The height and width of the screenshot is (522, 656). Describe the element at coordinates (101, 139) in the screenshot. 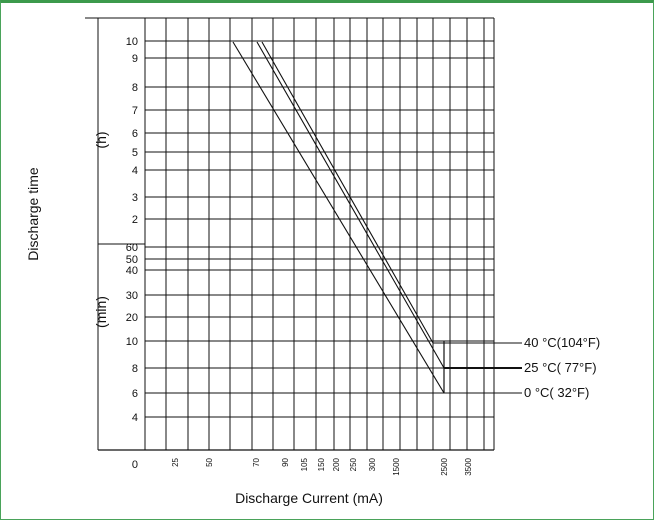

I see `y-unit-hours: (h)` at that location.